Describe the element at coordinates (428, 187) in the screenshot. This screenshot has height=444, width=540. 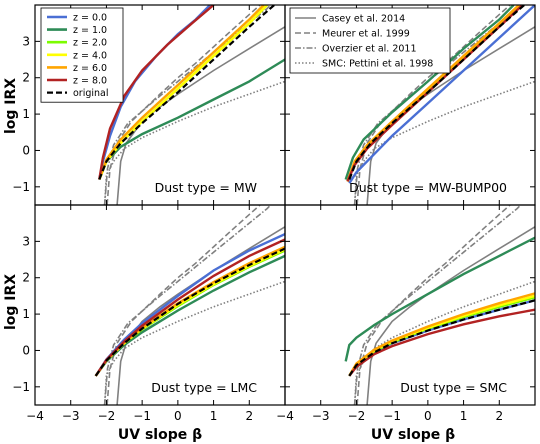
I see `panel-dust-type-label: Dust type = MW-BUMP00` at that location.